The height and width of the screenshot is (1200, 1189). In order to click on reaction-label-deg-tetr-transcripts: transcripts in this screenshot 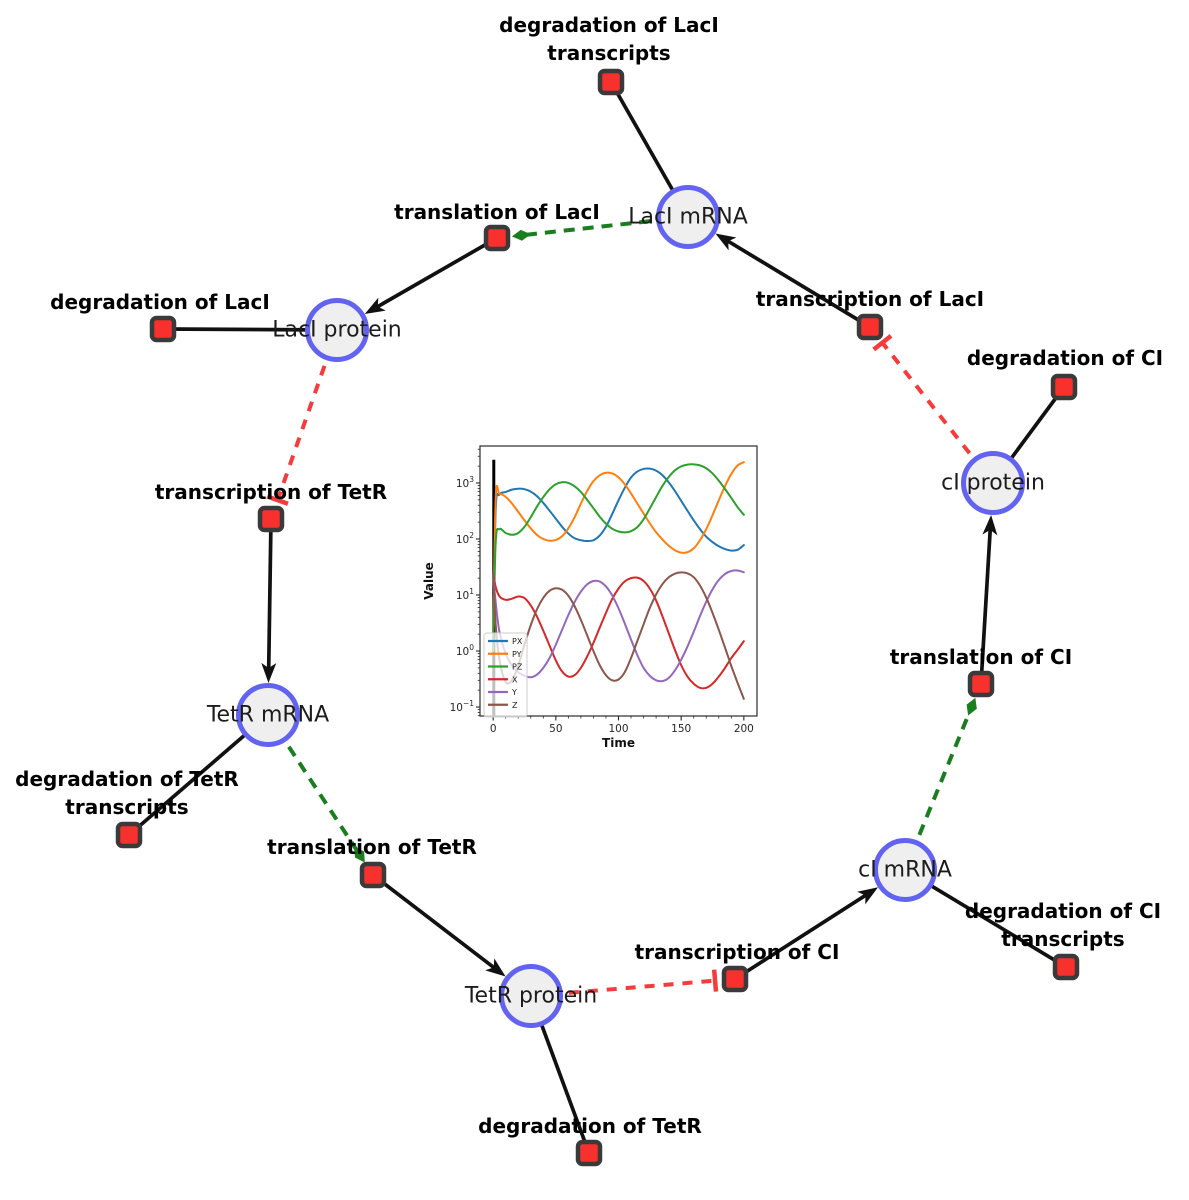, I will do `click(126, 807)`.